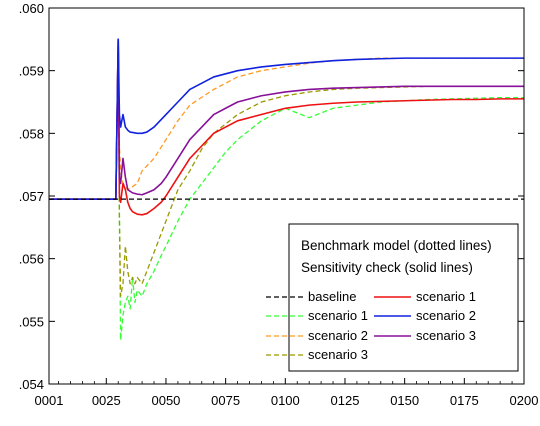  What do you see at coordinates (404, 400) in the screenshot?
I see `x-tick-label: 0150` at bounding box center [404, 400].